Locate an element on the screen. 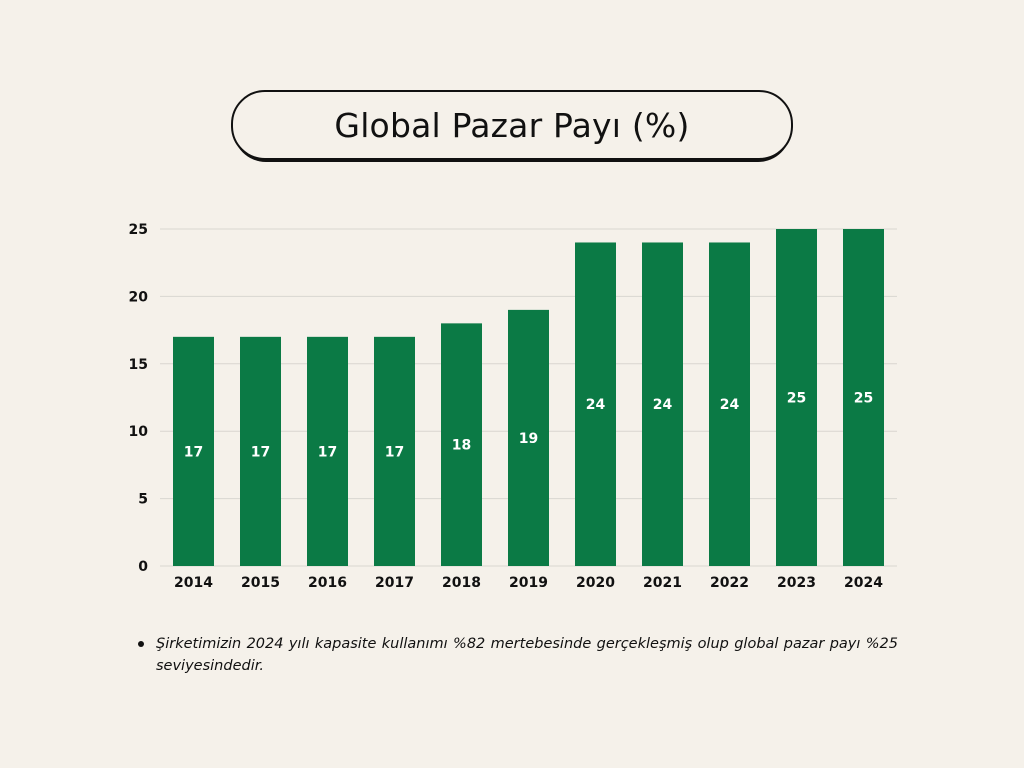  x-tick-label: 2023 is located at coordinates (796, 583).